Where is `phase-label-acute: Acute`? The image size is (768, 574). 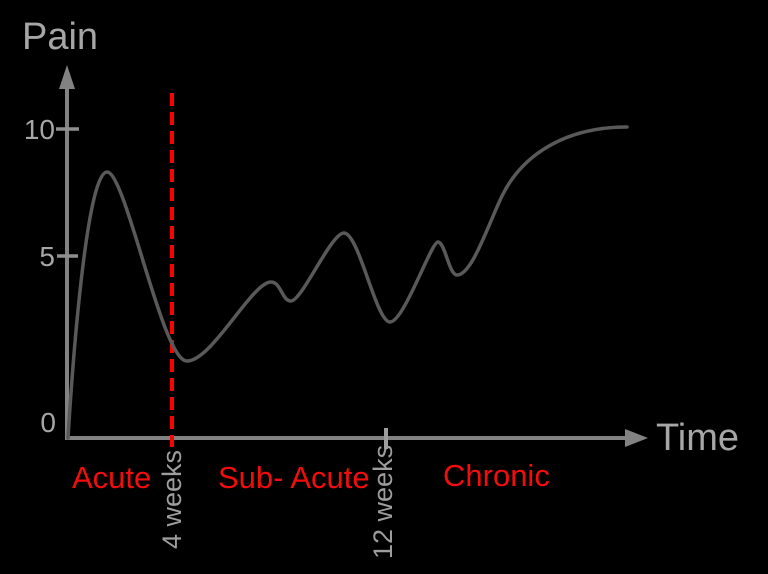
phase-label-acute: Acute is located at coordinates (111, 477).